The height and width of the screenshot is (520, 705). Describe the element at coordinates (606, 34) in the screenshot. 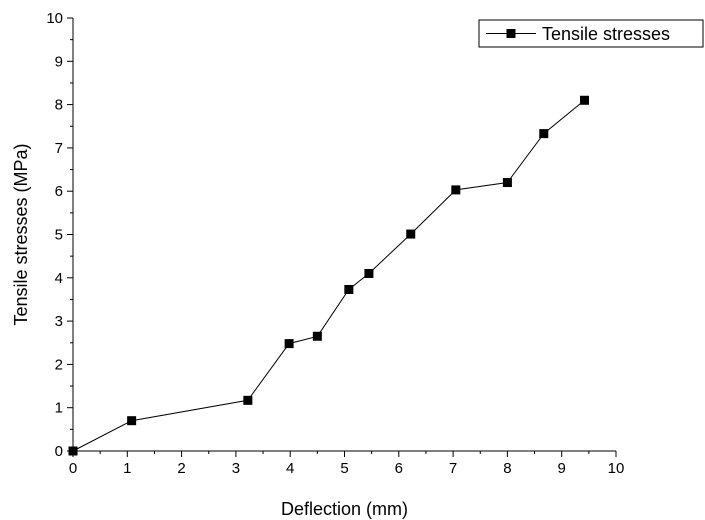

I see `legend-label: Tensile stresses` at that location.